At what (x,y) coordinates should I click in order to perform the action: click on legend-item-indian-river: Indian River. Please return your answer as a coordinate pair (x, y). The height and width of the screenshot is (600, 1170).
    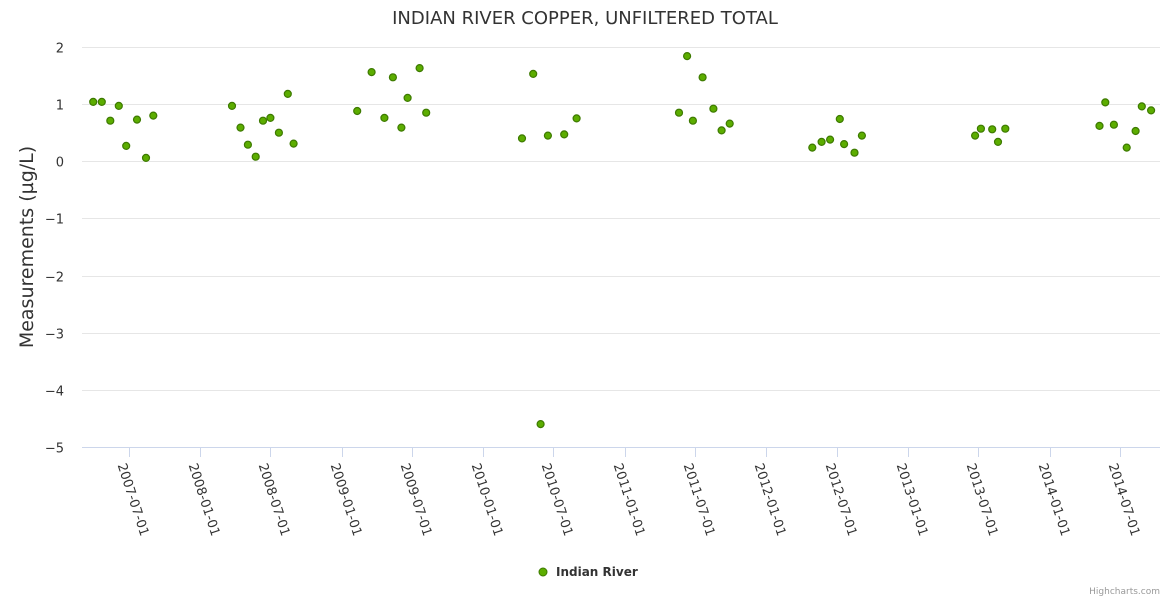
    Looking at the image, I should click on (588, 572).